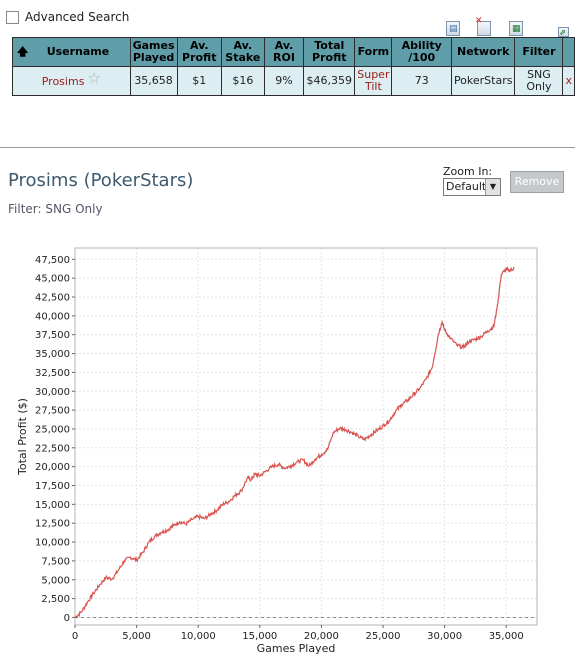 The height and width of the screenshot is (654, 575). I want to click on header-username: 🡅 Username, so click(71, 52).